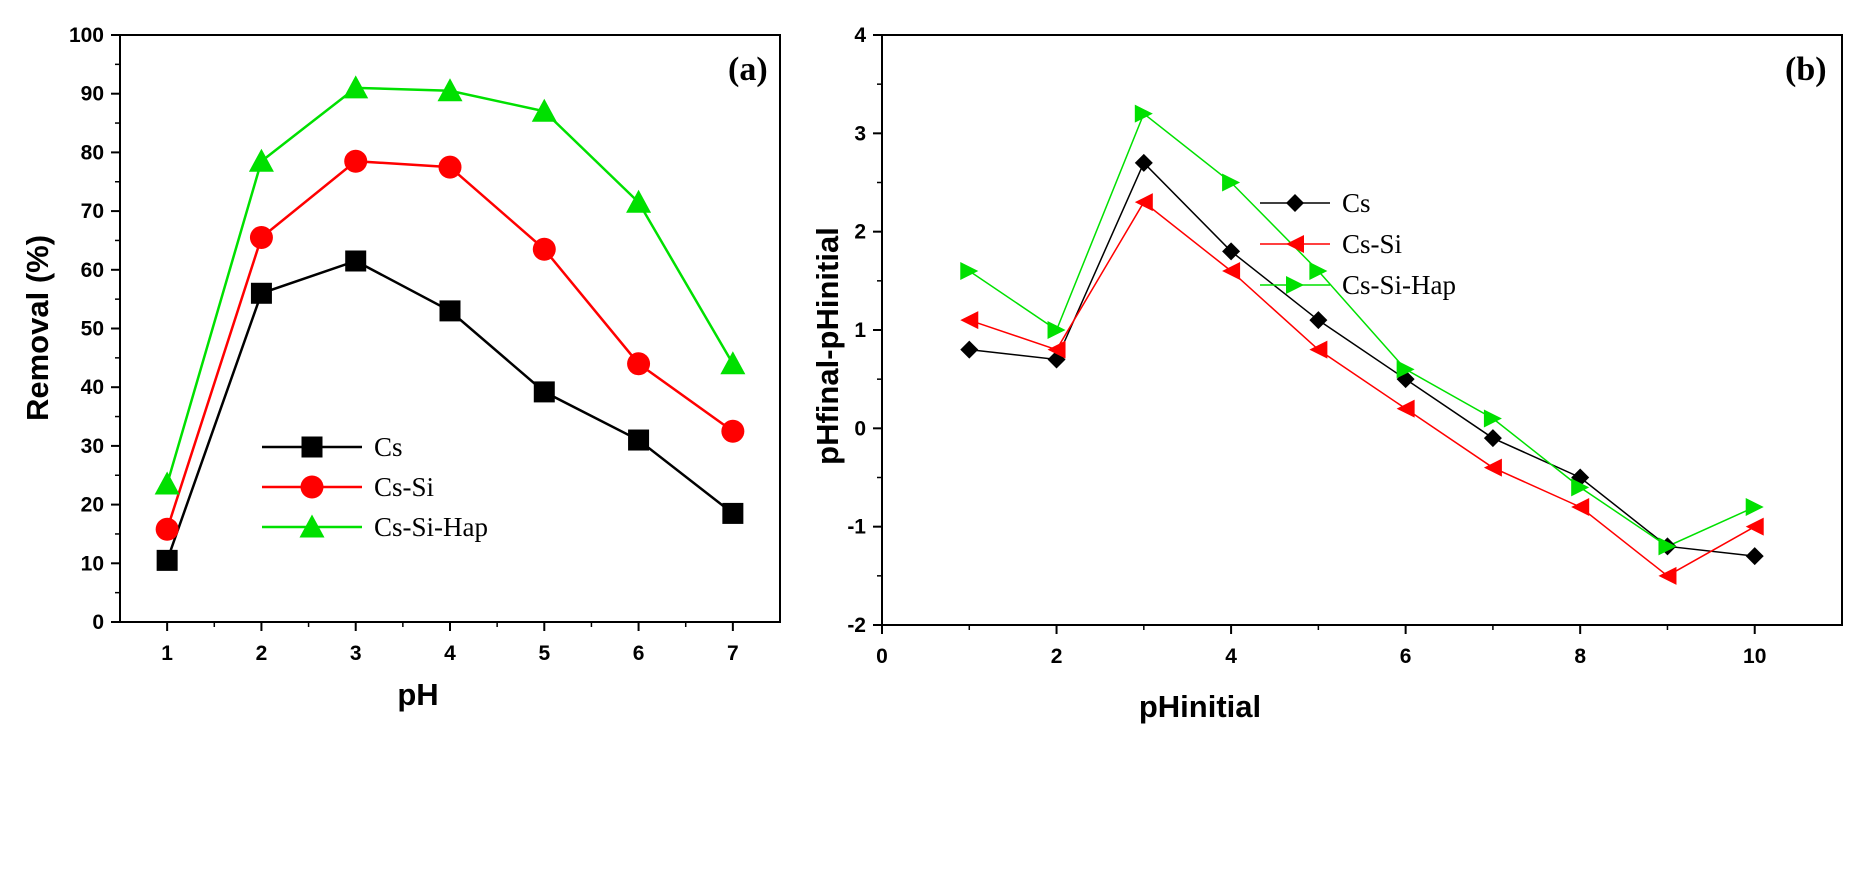 This screenshot has width=1872, height=878. Describe the element at coordinates (92, 563) in the screenshot. I see `y-tick-label: 10` at that location.